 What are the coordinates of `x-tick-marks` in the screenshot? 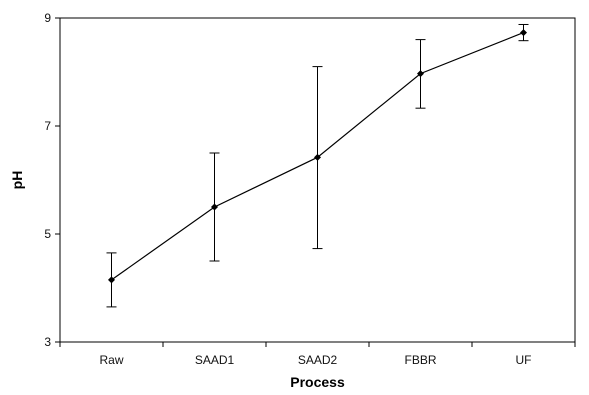 It's located at (317, 344).